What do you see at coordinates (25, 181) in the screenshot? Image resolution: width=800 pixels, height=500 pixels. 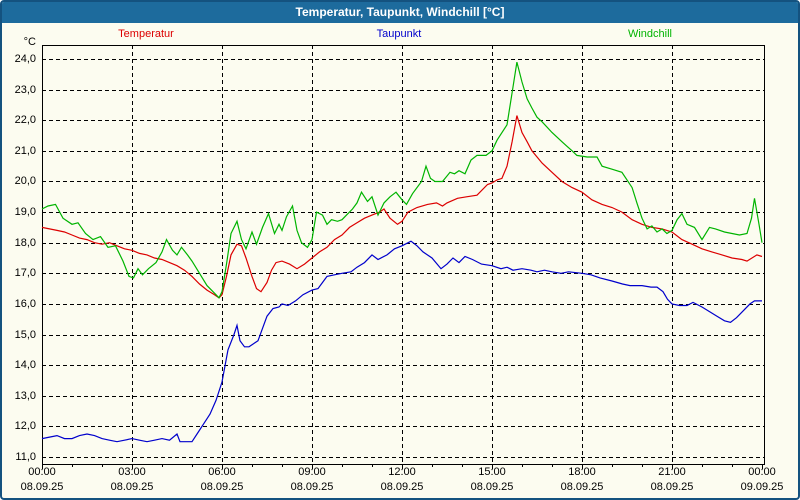 I see `y-tick-label: 20,0` at bounding box center [25, 181].